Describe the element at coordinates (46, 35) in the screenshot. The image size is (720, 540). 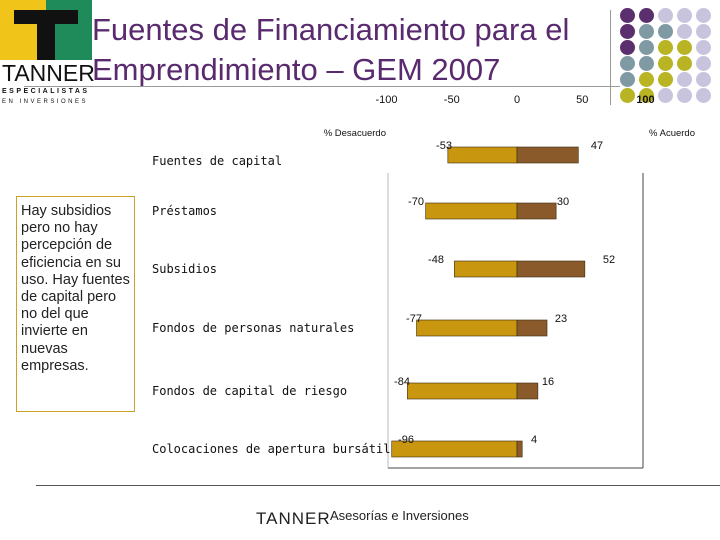
I see `logo-t-stem` at that location.